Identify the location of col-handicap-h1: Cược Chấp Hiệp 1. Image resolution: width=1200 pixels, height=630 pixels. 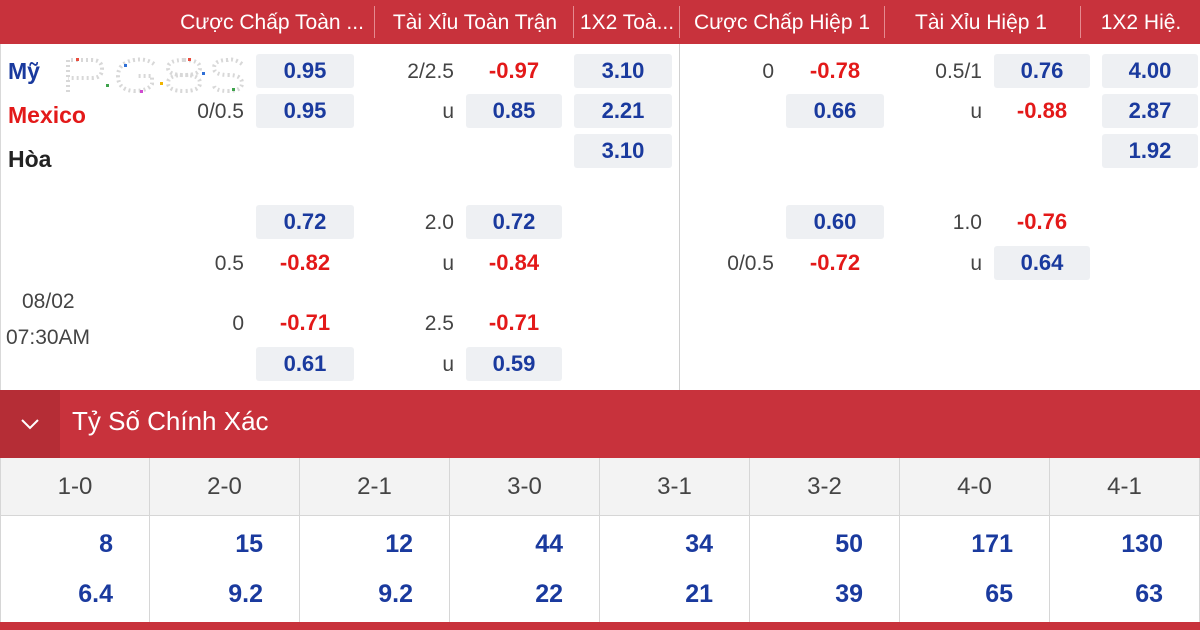
(782, 22).